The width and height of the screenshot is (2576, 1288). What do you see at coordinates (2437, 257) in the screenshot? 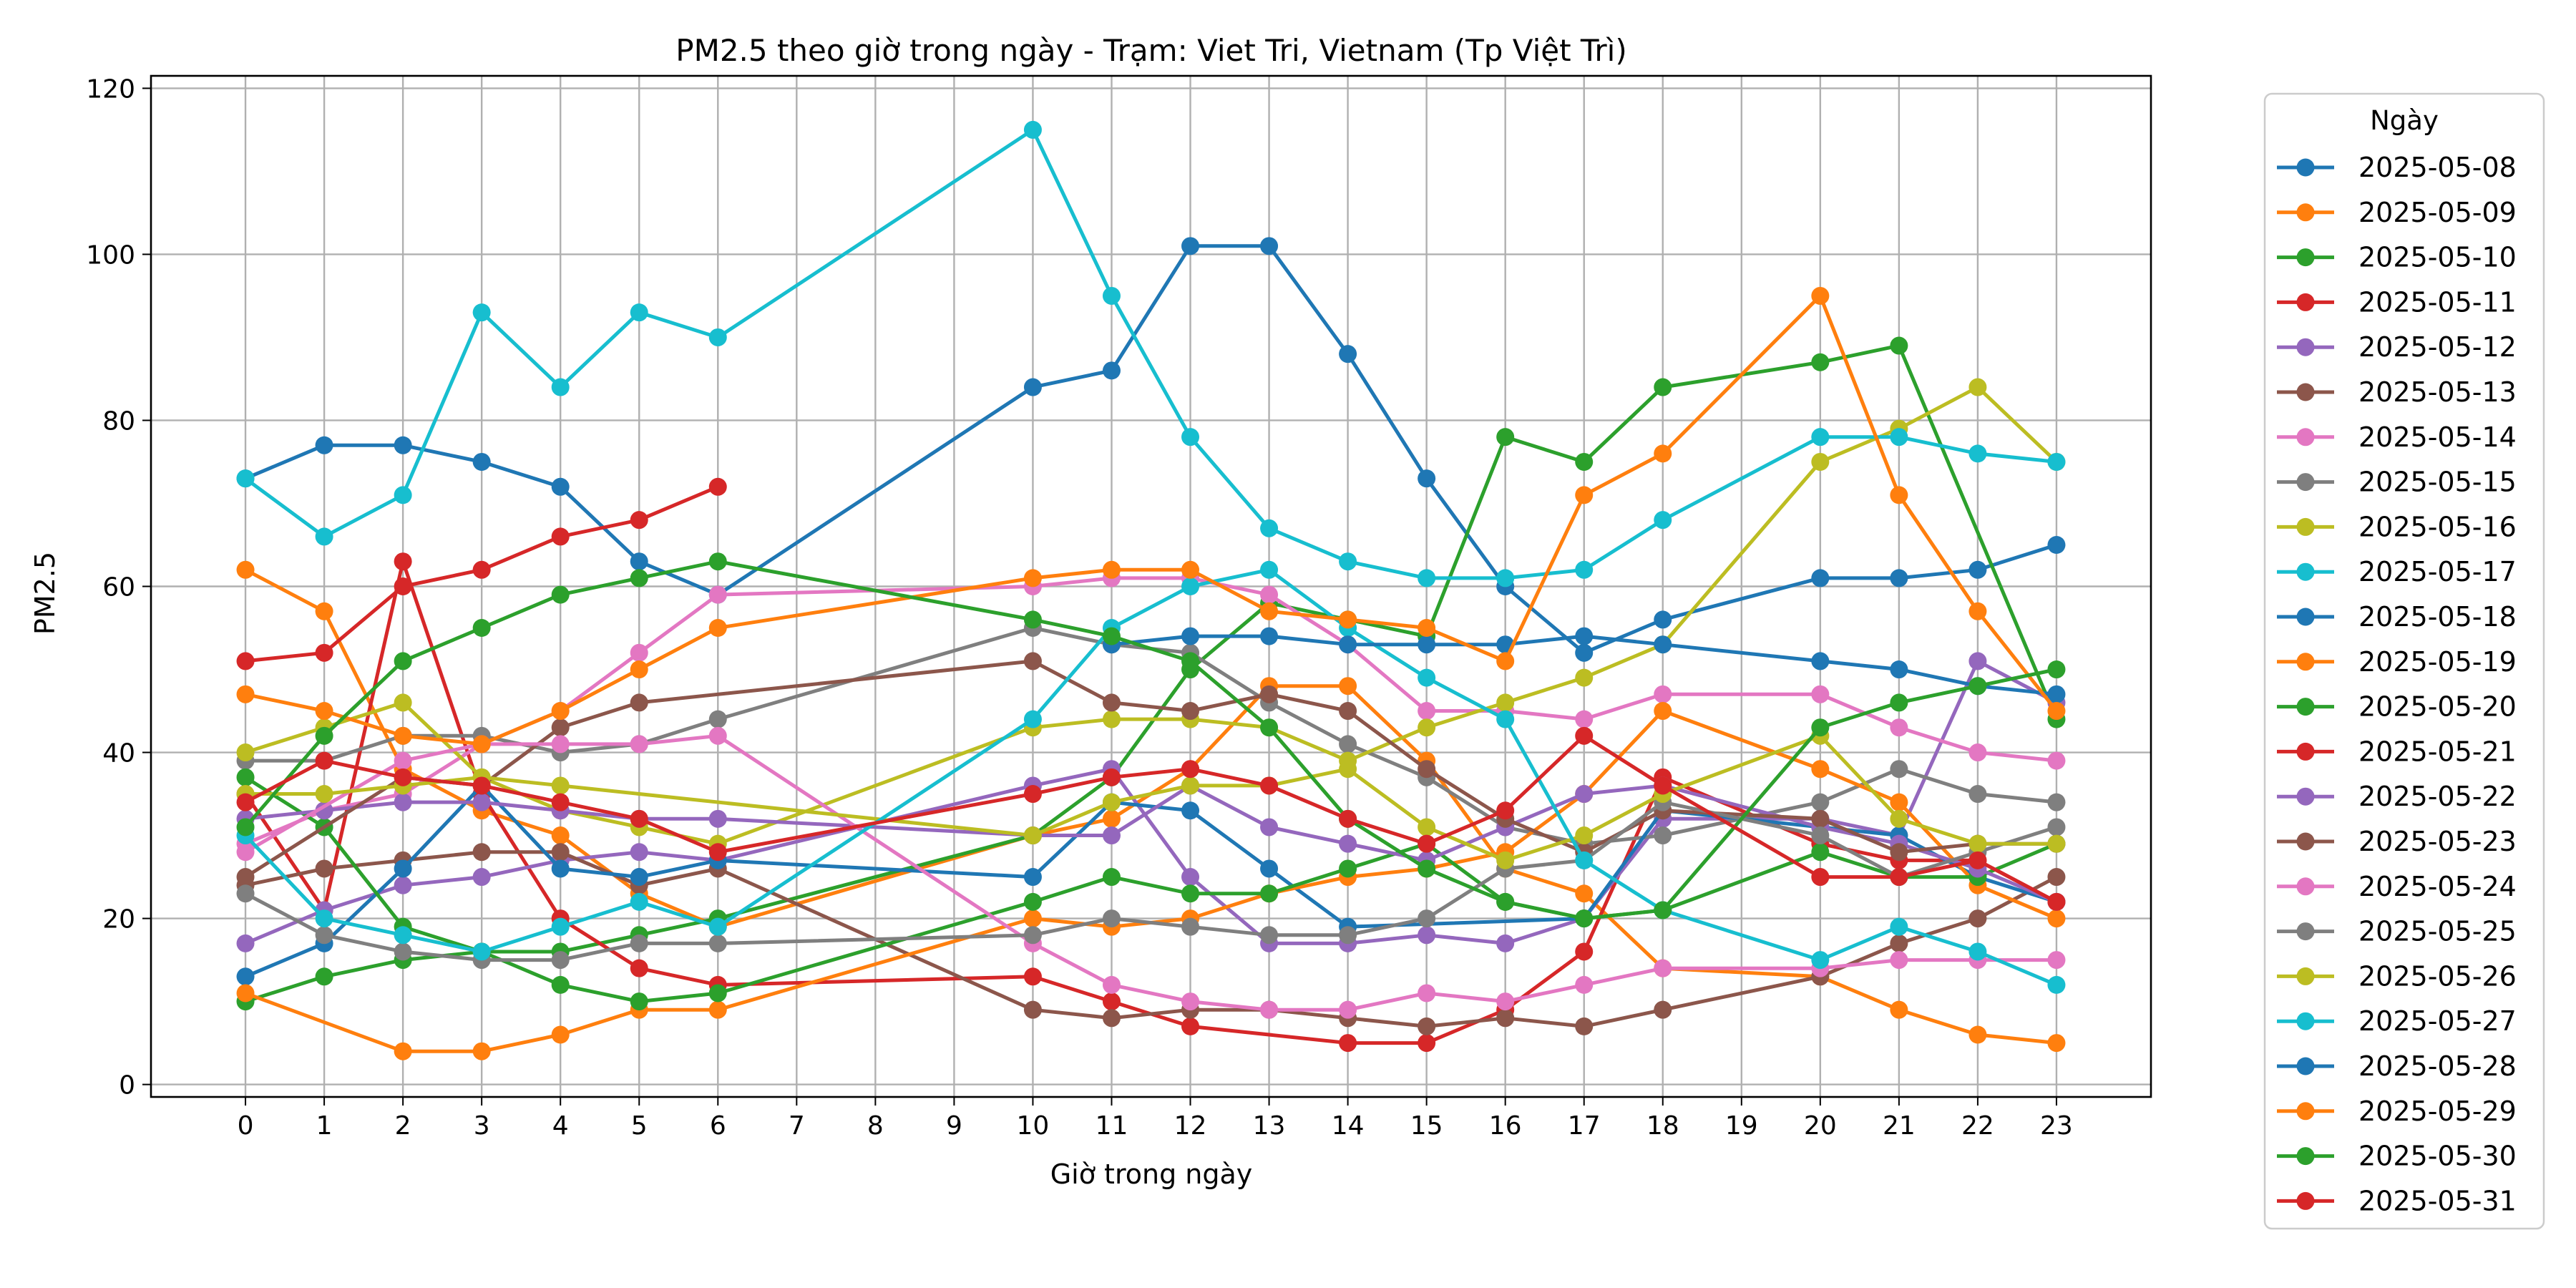
I see `legend-label: 2025-05-10` at bounding box center [2437, 257].